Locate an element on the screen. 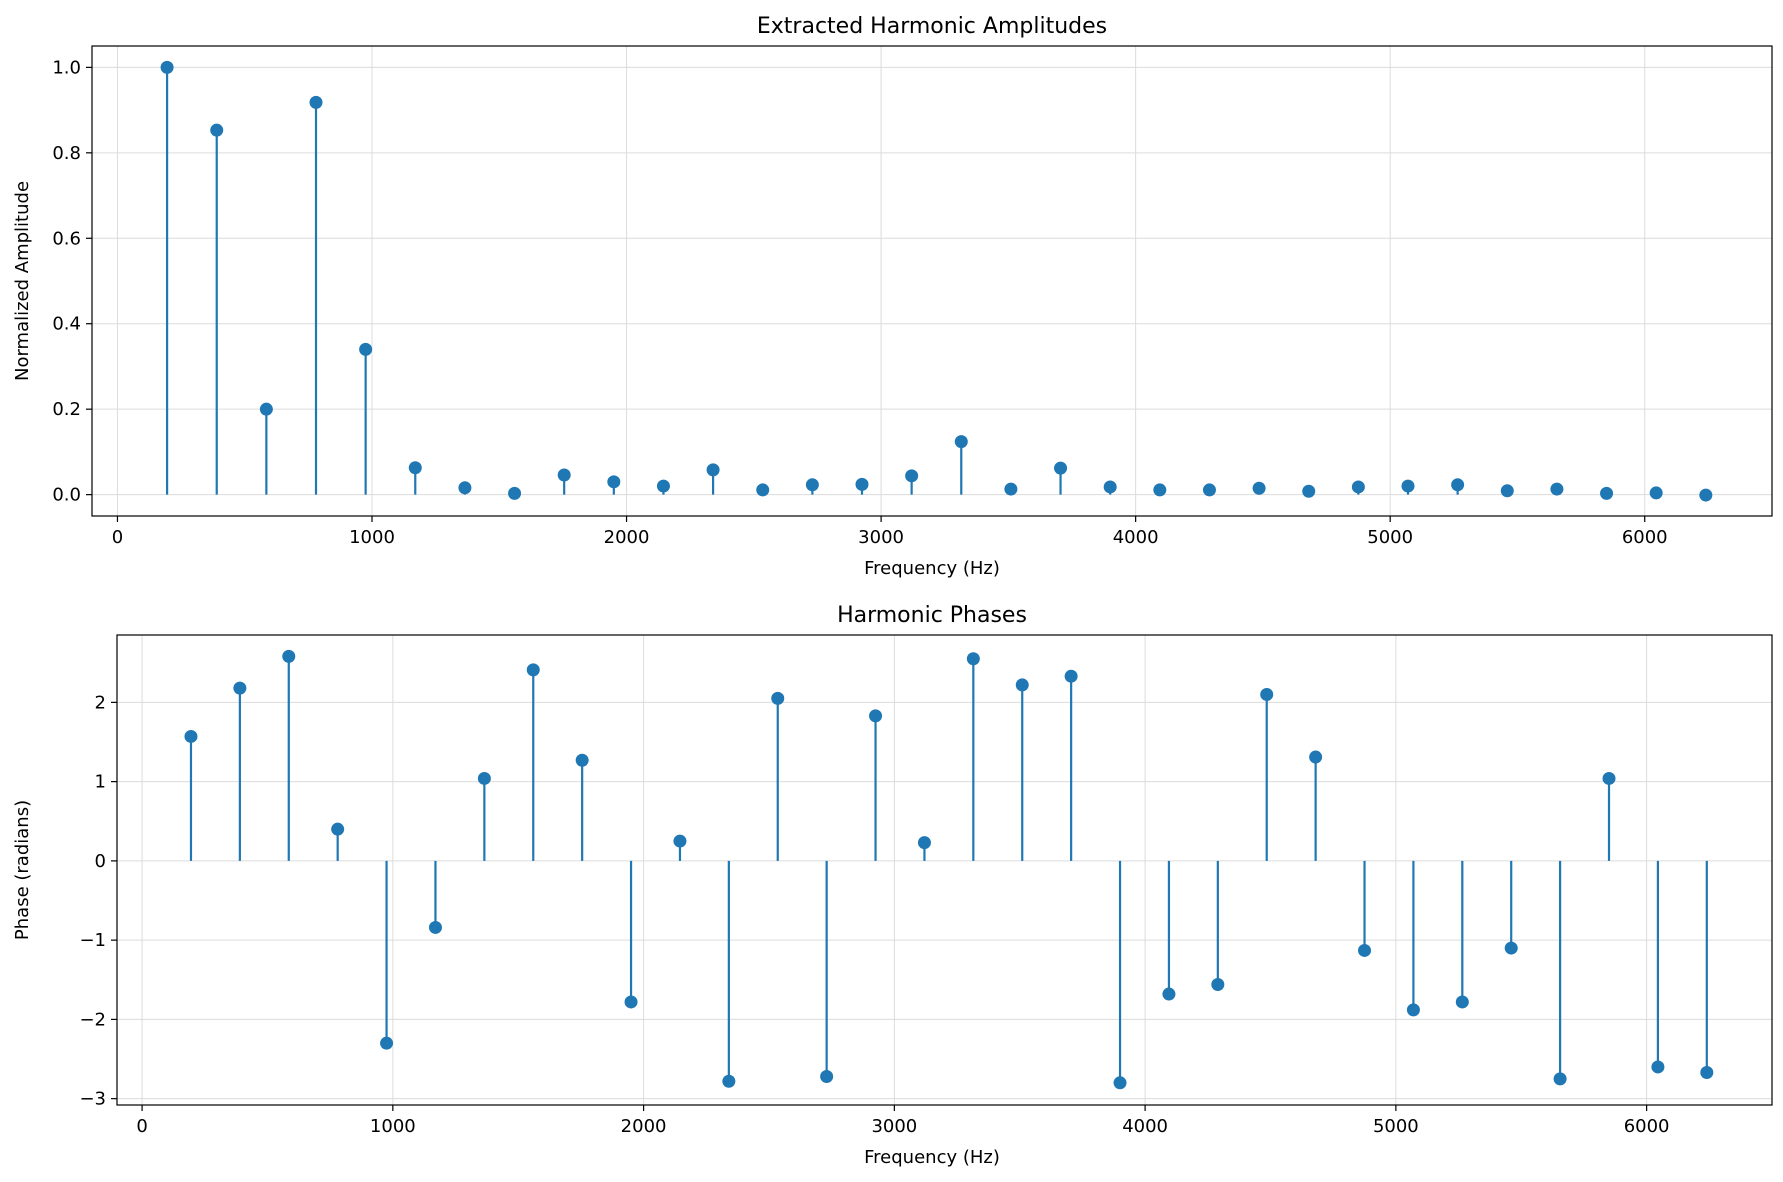 Image resolution: width=1783 pixels, height=1182 pixels. amplitude-x-tick-label: 4000 is located at coordinates (1136, 537).